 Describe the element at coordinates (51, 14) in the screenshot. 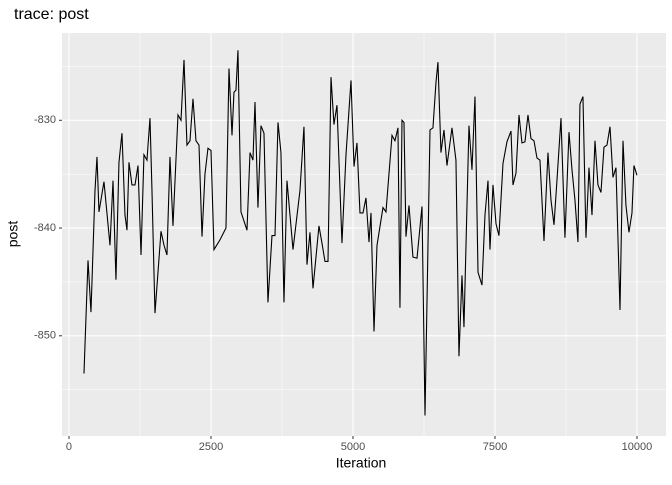

I see `chart-title: trace: post` at that location.